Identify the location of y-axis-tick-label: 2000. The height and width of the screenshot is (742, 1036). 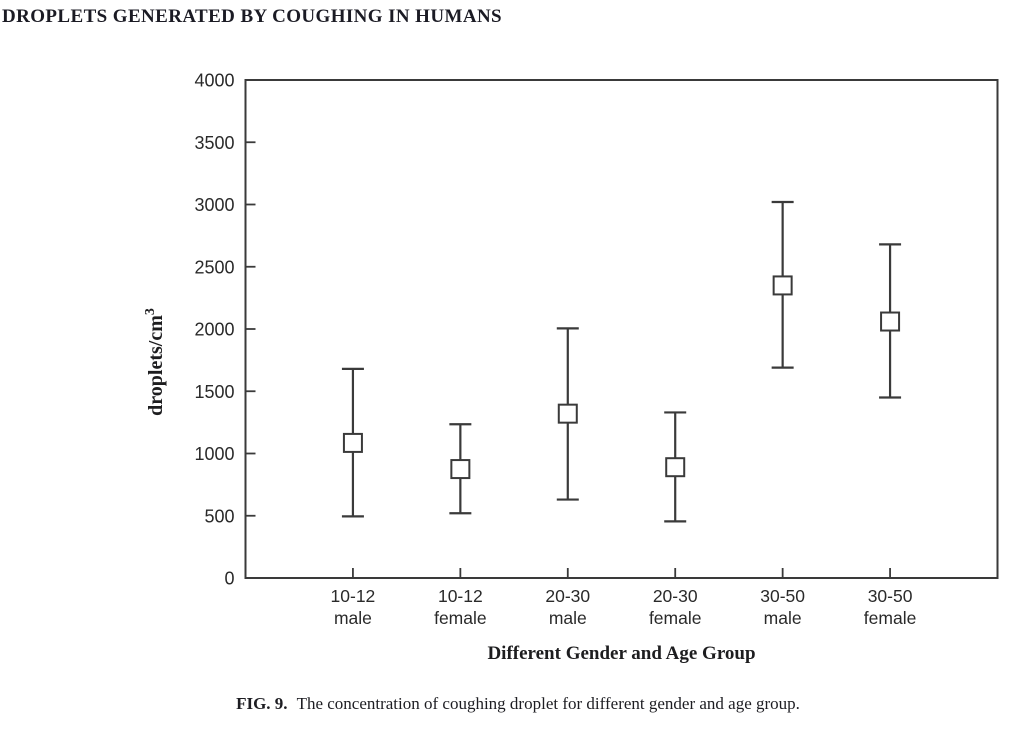
(214, 330).